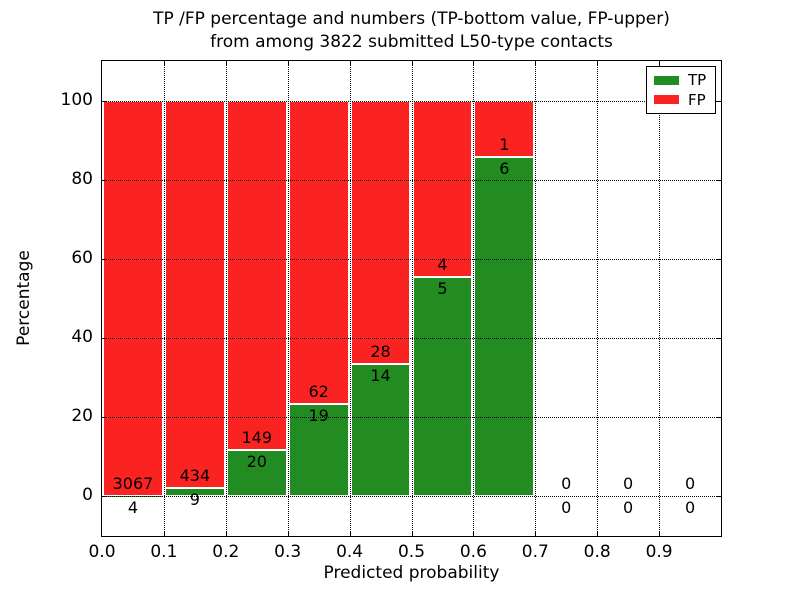 The height and width of the screenshot is (600, 800). Describe the element at coordinates (473, 552) in the screenshot. I see `x-tick-label: 0.6` at that location.